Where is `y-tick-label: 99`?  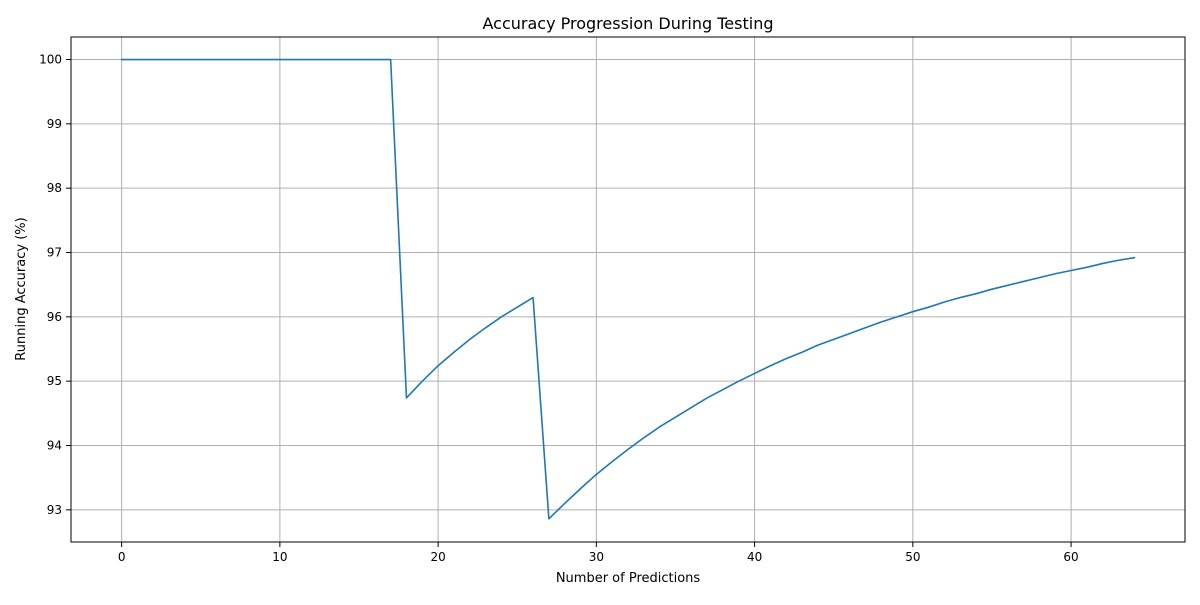
y-tick-label: 99 is located at coordinates (54, 124).